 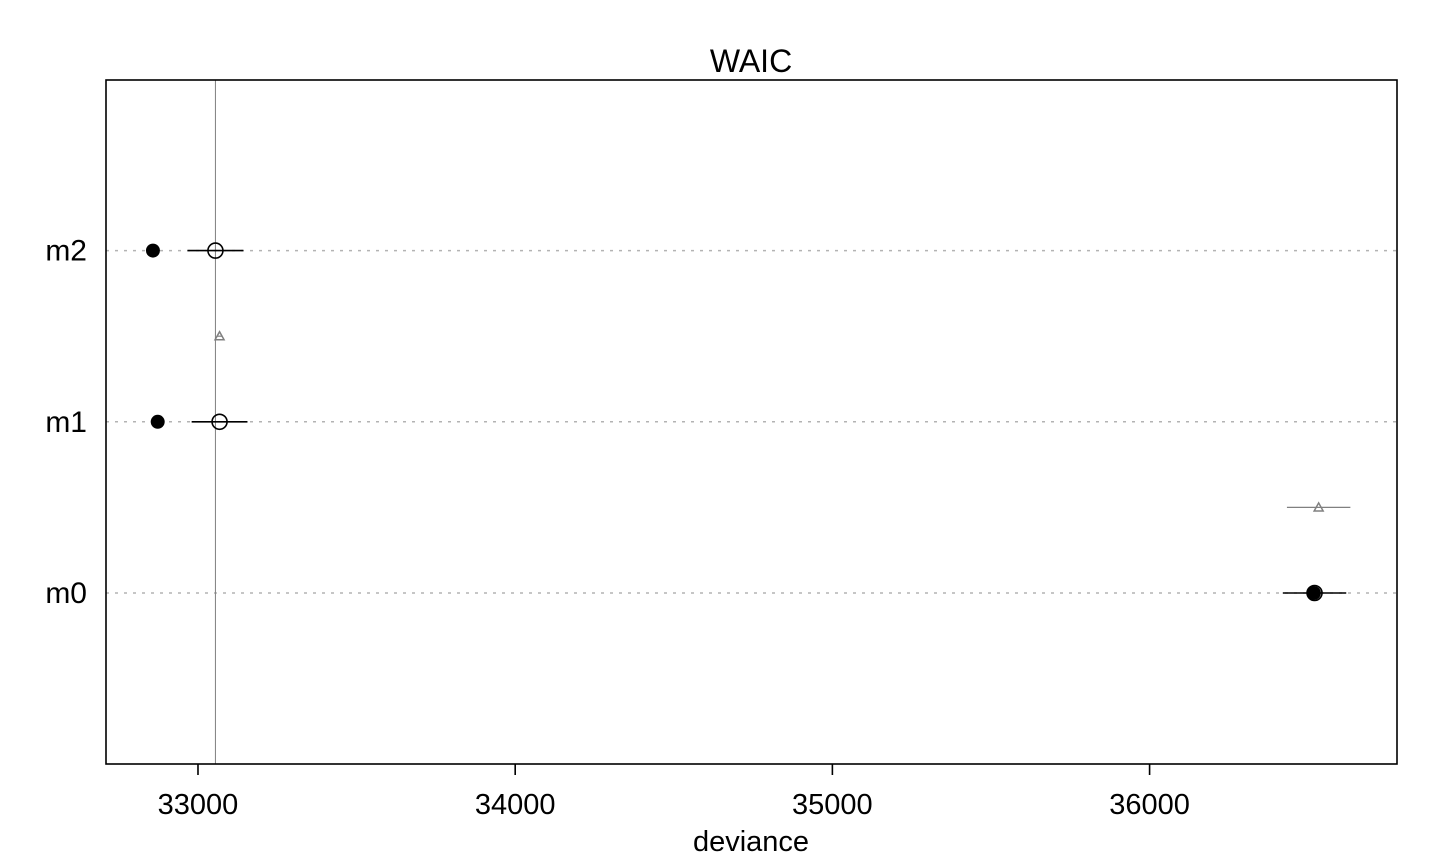 I want to click on difference-point-m1-m2, so click(x=219, y=335).